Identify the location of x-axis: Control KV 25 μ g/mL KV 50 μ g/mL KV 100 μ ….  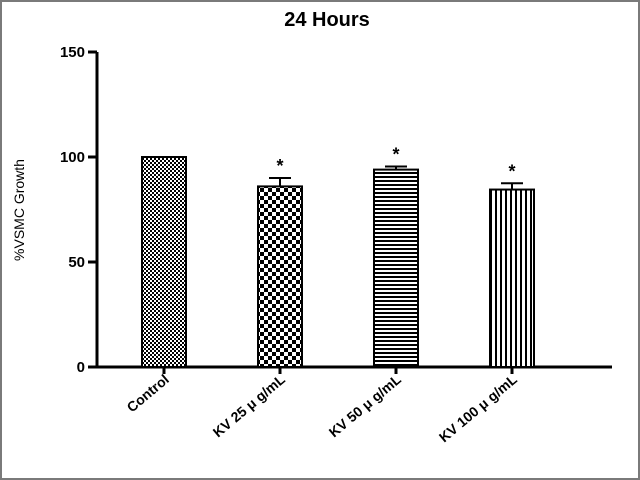
(354, 405).